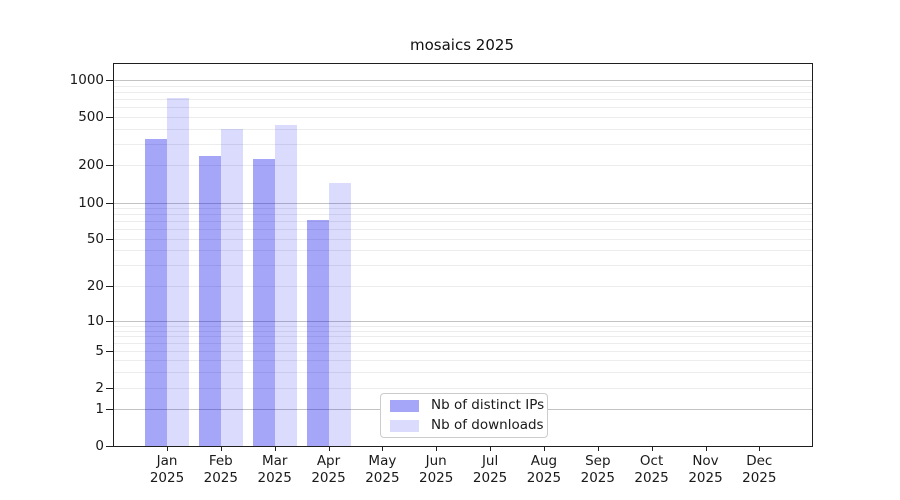  What do you see at coordinates (86, 80) in the screenshot?
I see `y-tick-label: 1000` at bounding box center [86, 80].